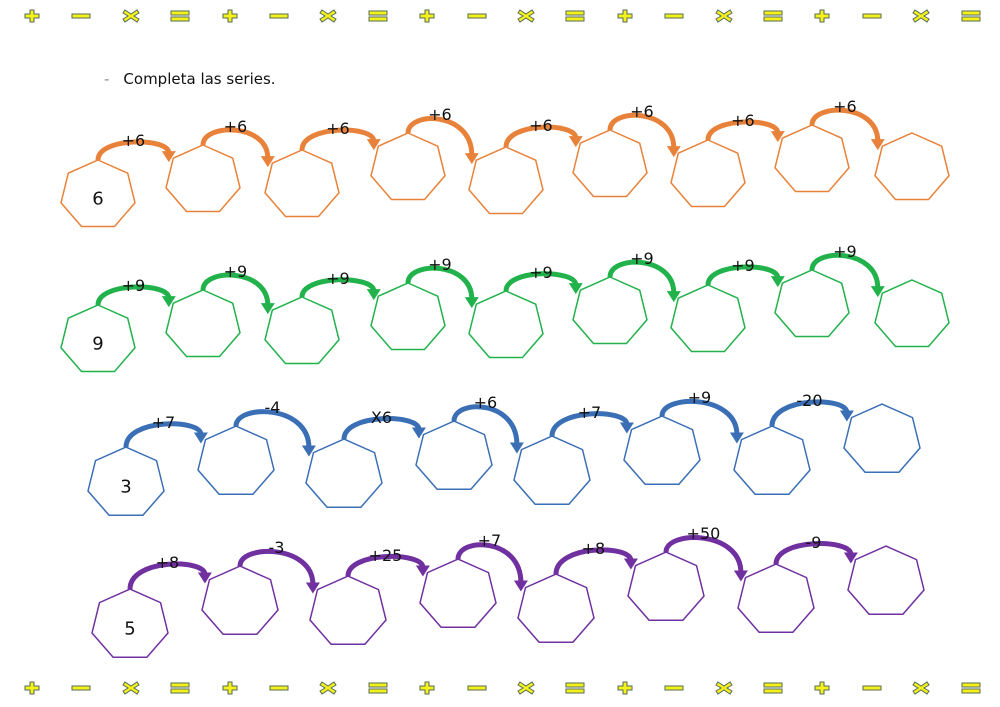 The height and width of the screenshot is (707, 1000). I want to click on instruction: - Completa las series., so click(190, 79).